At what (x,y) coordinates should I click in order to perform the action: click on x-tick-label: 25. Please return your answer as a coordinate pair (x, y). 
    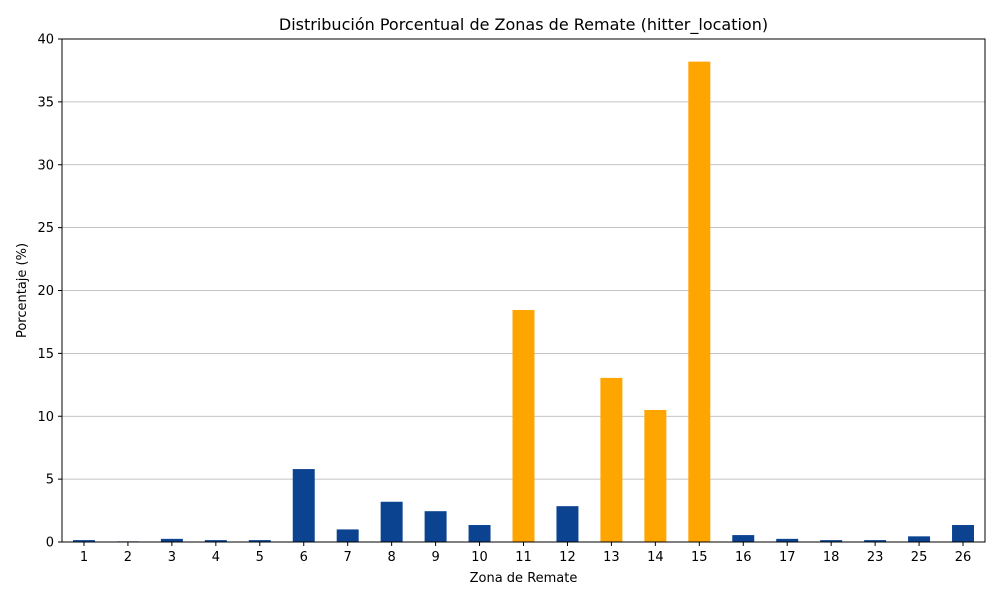
    Looking at the image, I should click on (919, 557).